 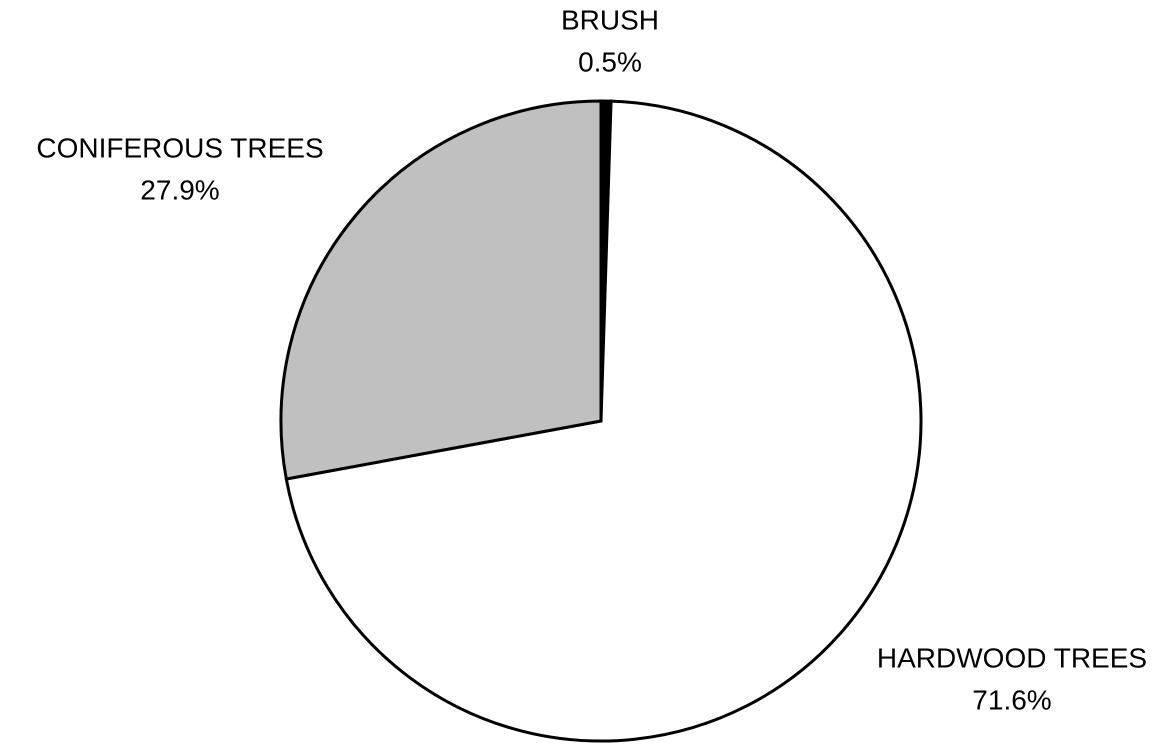 I want to click on slice-value-label: 27.9%, so click(x=179, y=189).